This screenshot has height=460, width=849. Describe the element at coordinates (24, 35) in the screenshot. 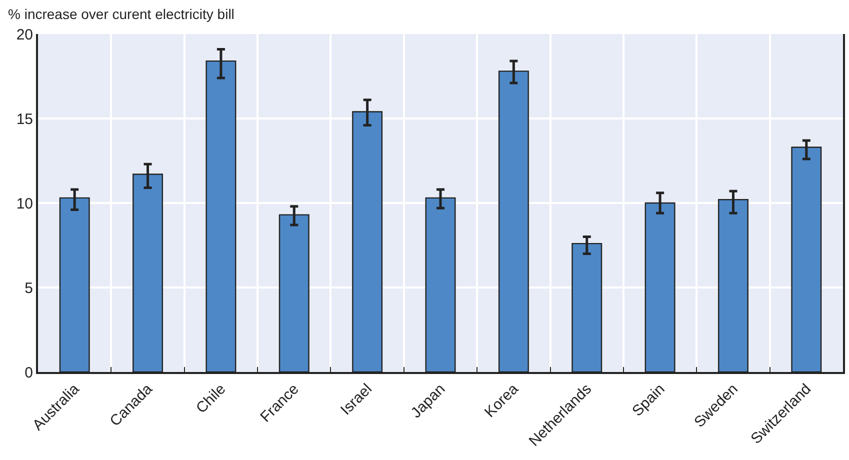

I see `y-tick-label: 20` at that location.